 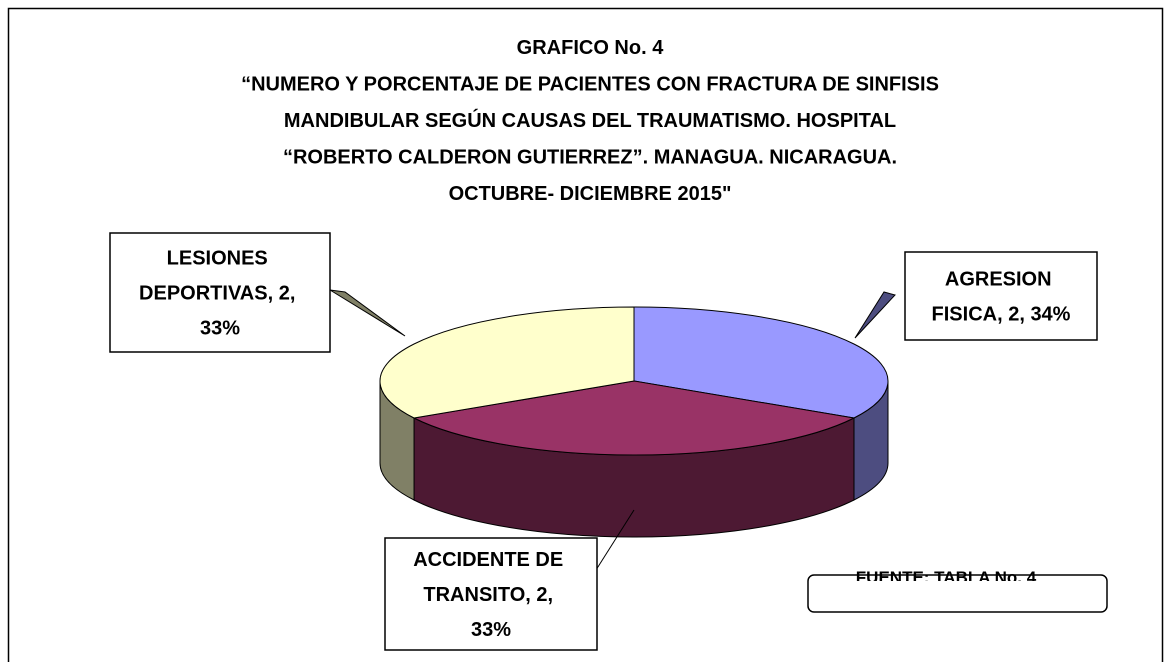 I want to click on data-label: LESIONES DEPORTIVAS, 2, 33%, so click(x=220, y=294).